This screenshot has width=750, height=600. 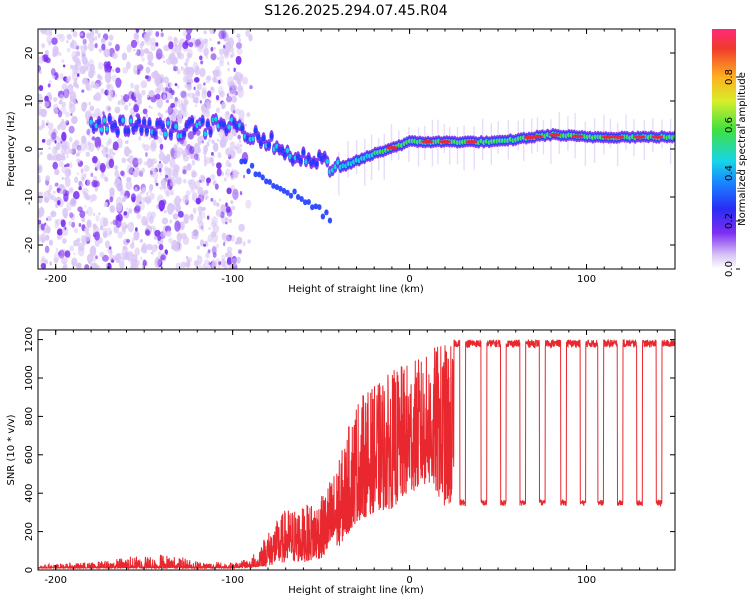 I want to click on colorbar-tick-label: 0.0, so click(x=729, y=269).